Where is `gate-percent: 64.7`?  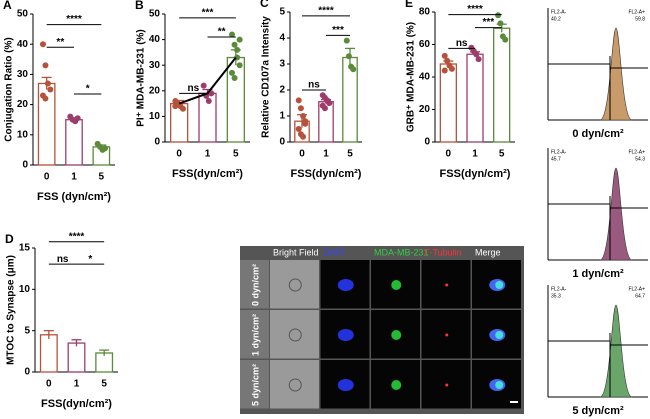 gate-percent: 64.7 is located at coordinates (640, 296).